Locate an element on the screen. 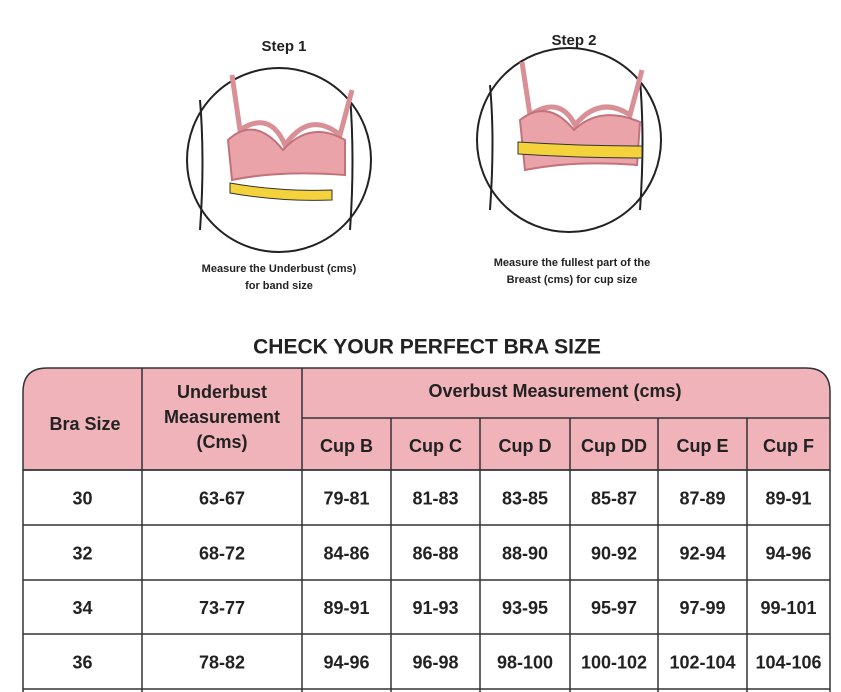  illustration-underbust is located at coordinates (279, 160).